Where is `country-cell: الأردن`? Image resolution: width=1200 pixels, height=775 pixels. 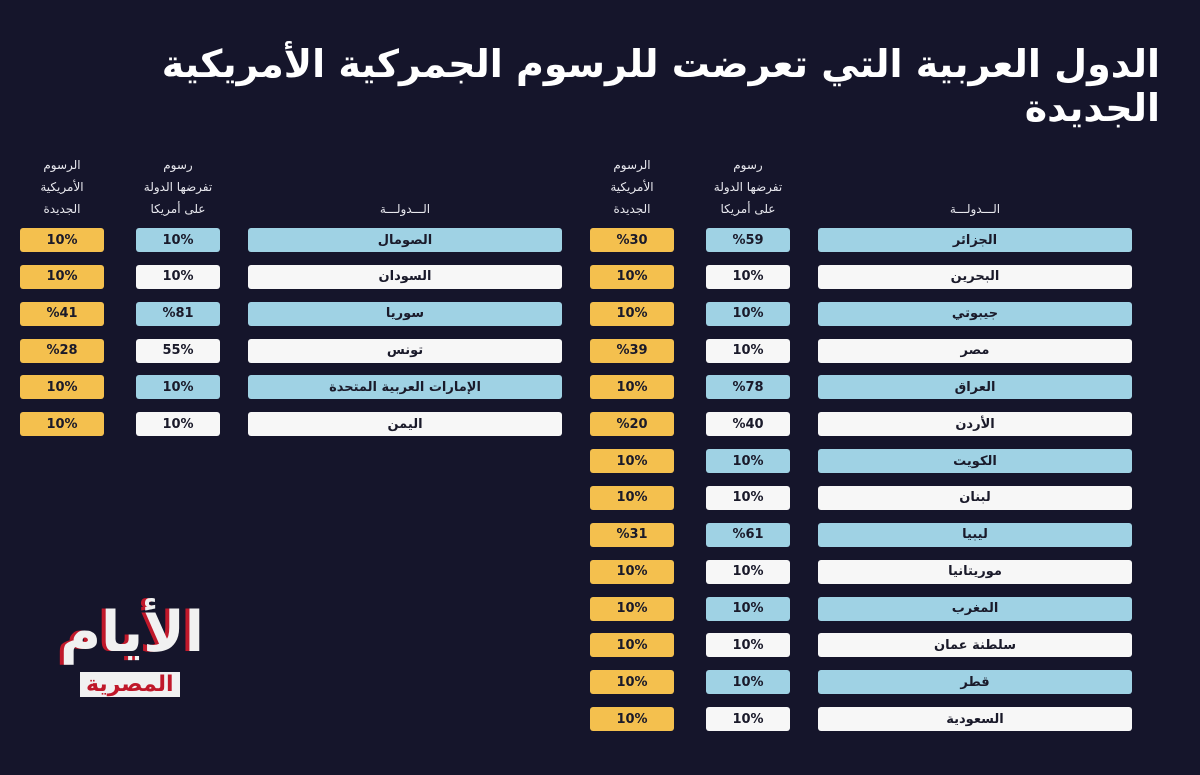 country-cell: الأردن is located at coordinates (975, 424).